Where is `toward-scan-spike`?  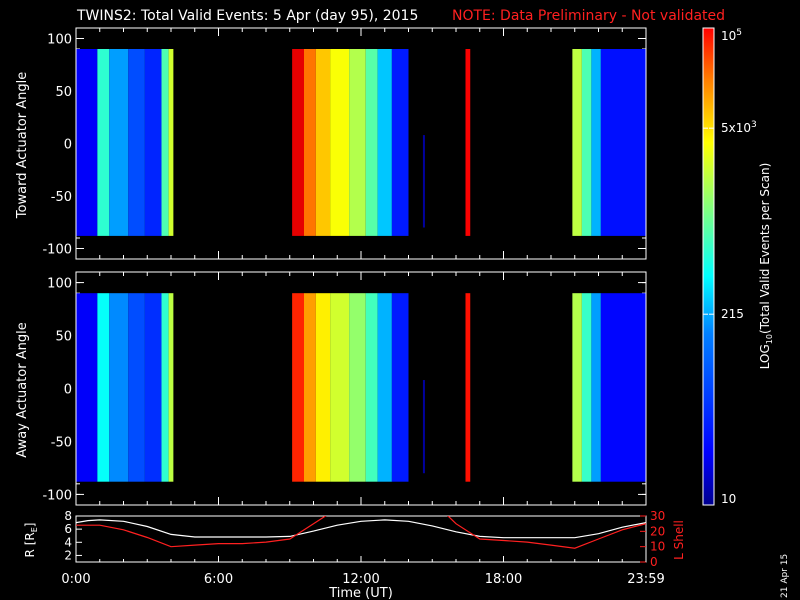 toward-scan-spike is located at coordinates (423, 181).